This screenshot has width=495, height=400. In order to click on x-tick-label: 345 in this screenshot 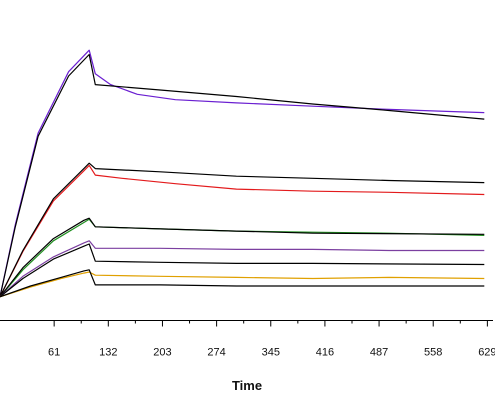, I will do `click(271, 353)`.